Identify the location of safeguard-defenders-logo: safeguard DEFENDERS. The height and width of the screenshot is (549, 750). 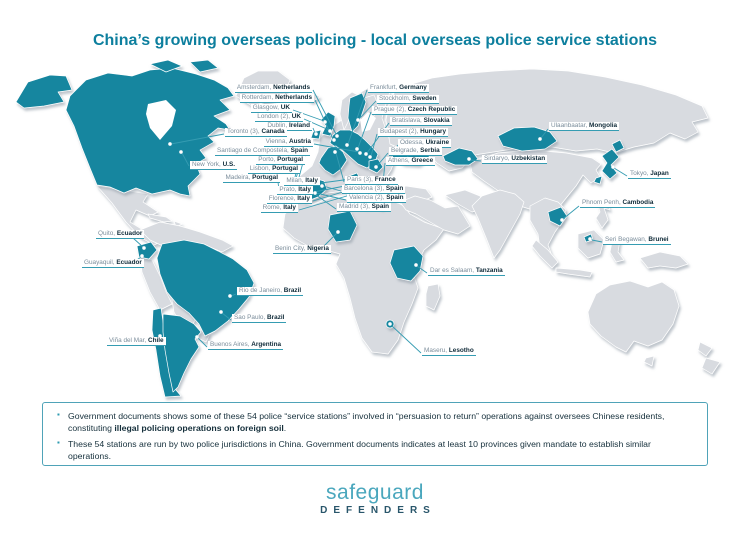
(375, 499).